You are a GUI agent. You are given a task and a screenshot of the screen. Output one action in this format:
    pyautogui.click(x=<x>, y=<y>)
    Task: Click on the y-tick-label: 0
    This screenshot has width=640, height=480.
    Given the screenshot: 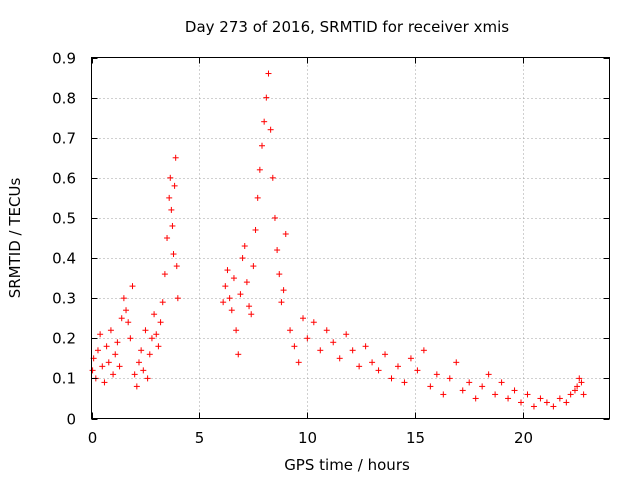 What is the action you would take?
    pyautogui.click(x=71, y=420)
    